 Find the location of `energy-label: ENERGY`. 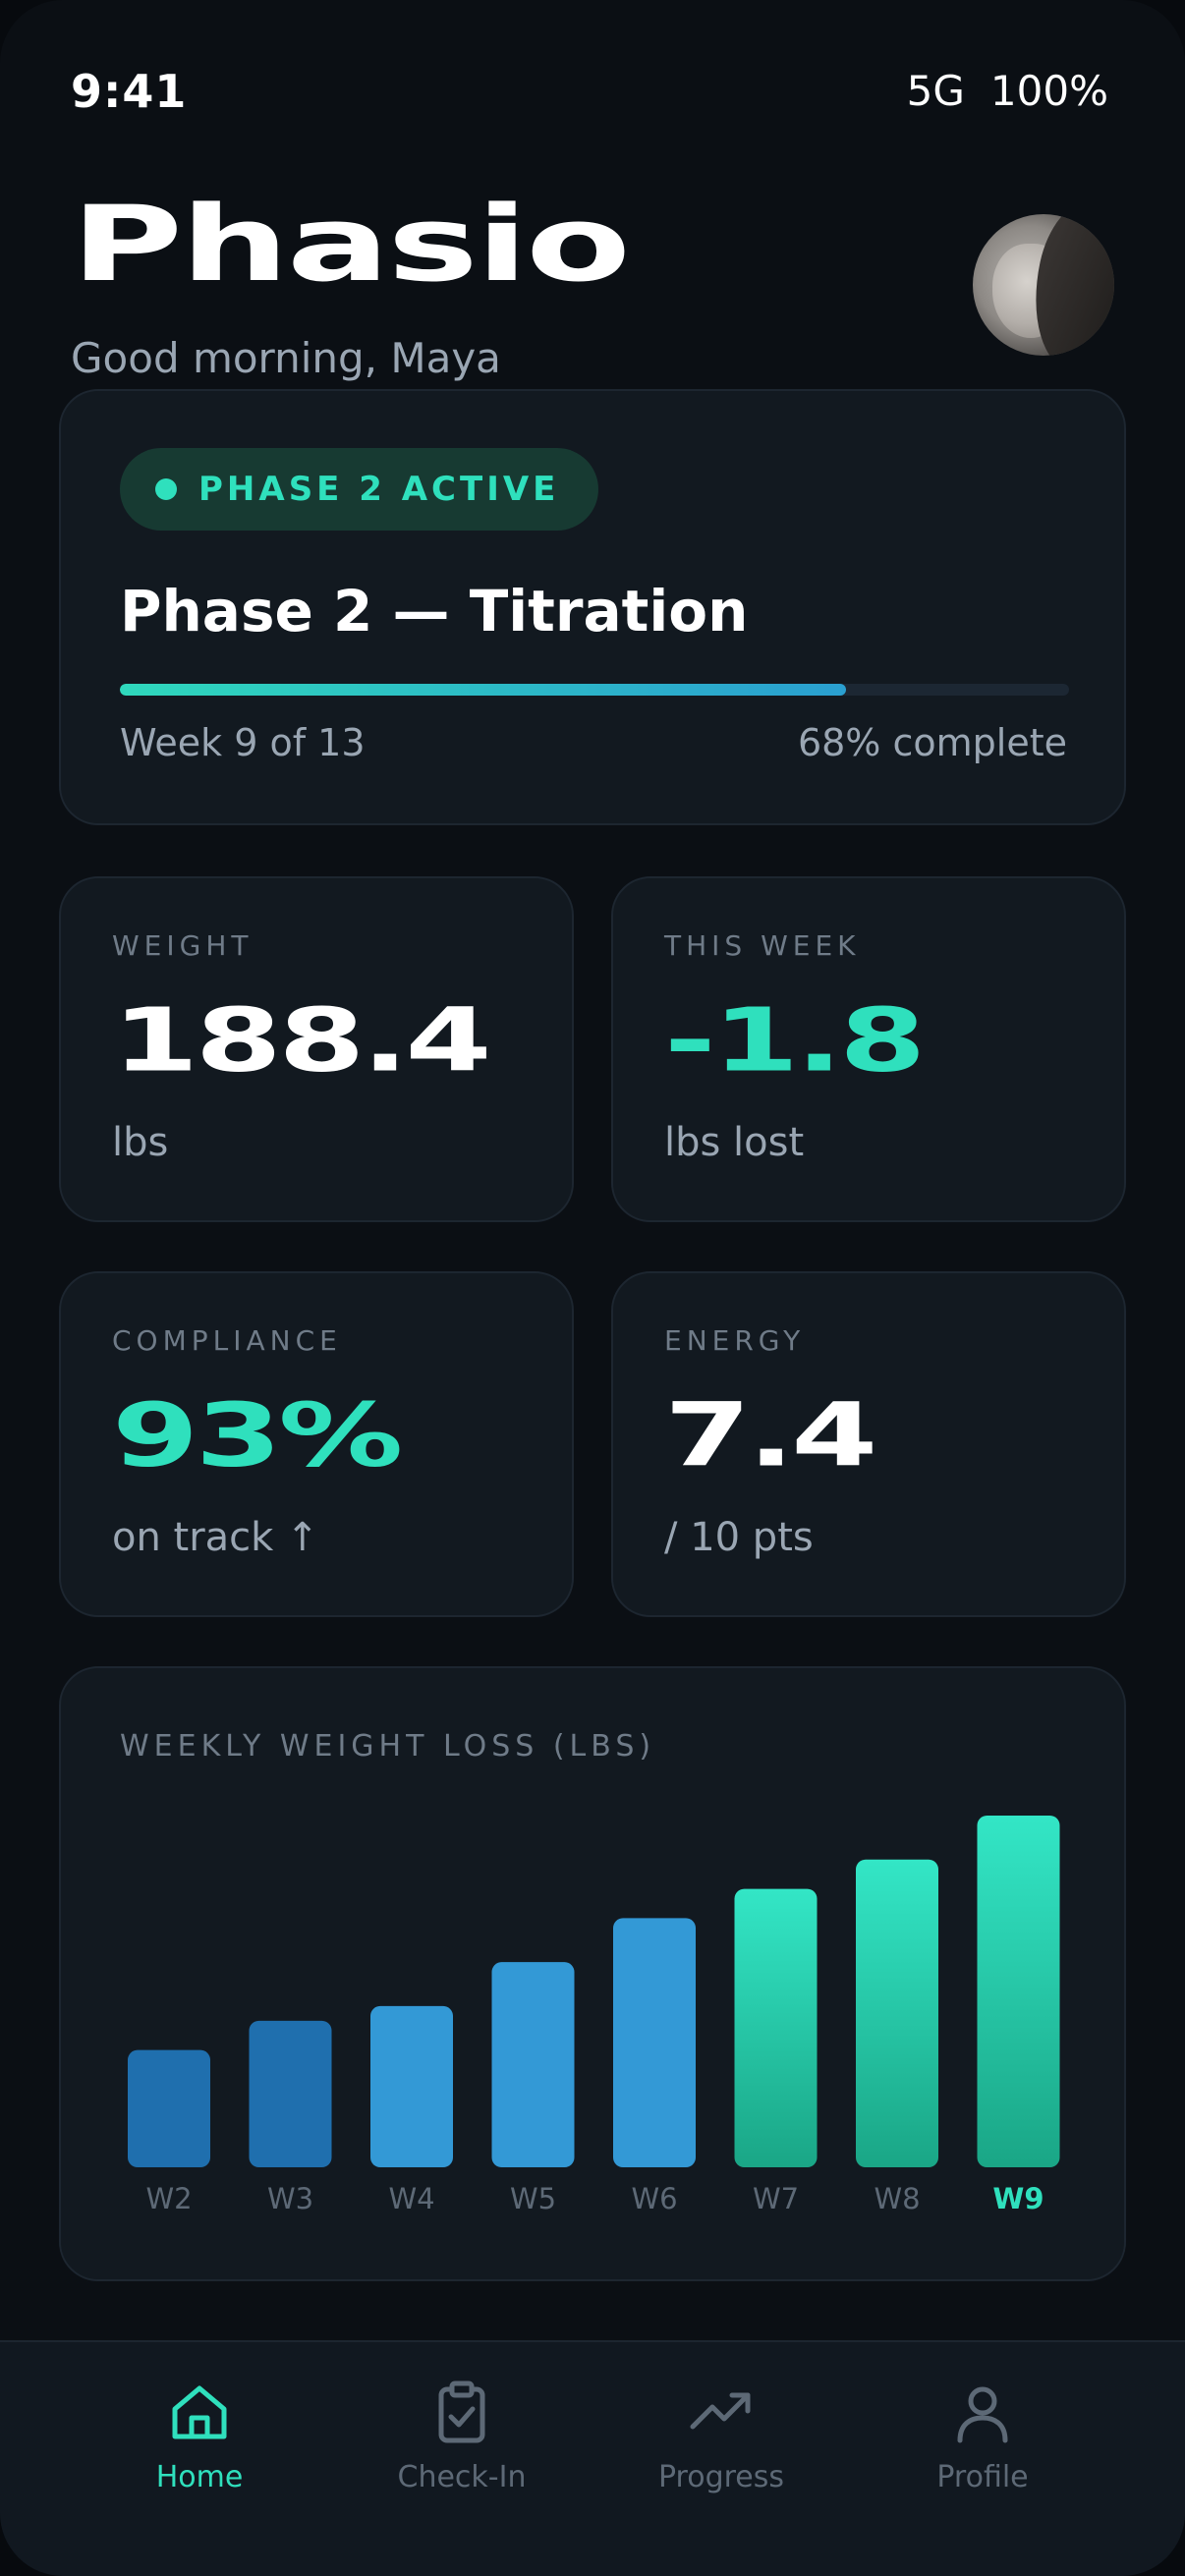

energy-label: ENERGY is located at coordinates (735, 1340).